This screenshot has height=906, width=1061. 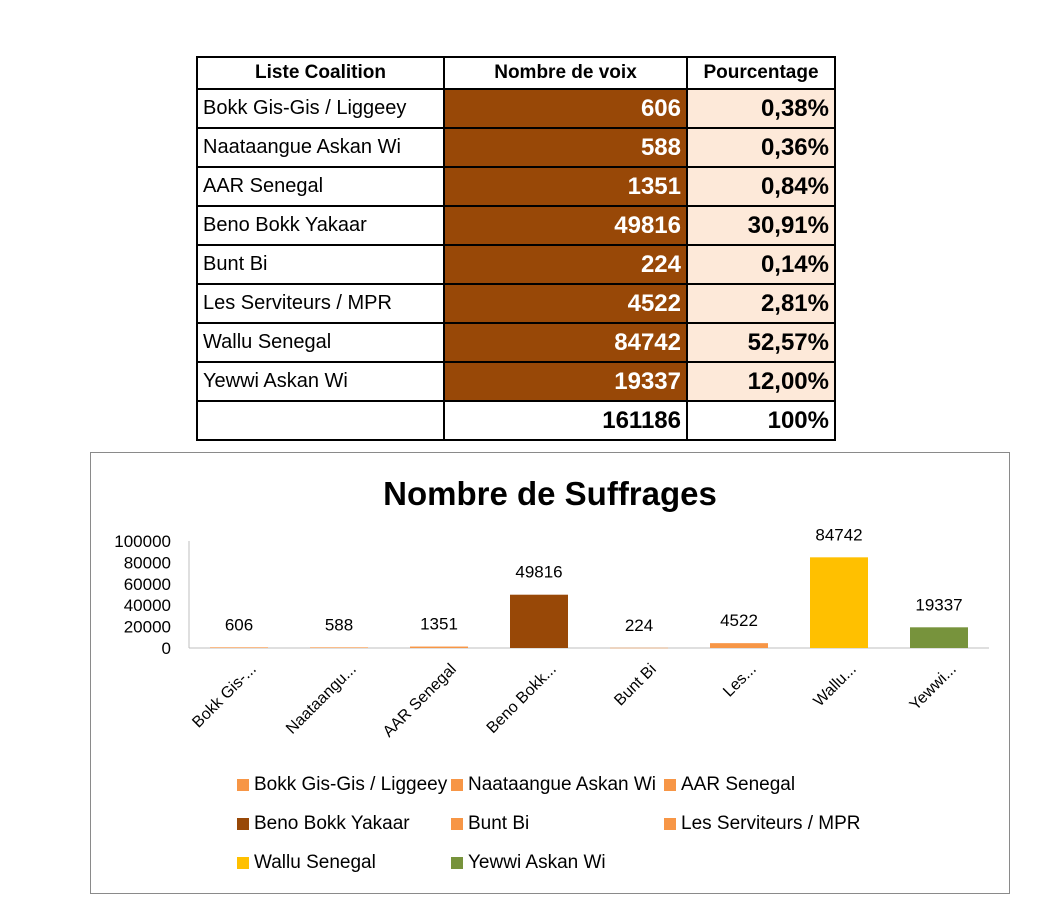 What do you see at coordinates (565, 264) in the screenshot?
I see `votes-cell: 224` at bounding box center [565, 264].